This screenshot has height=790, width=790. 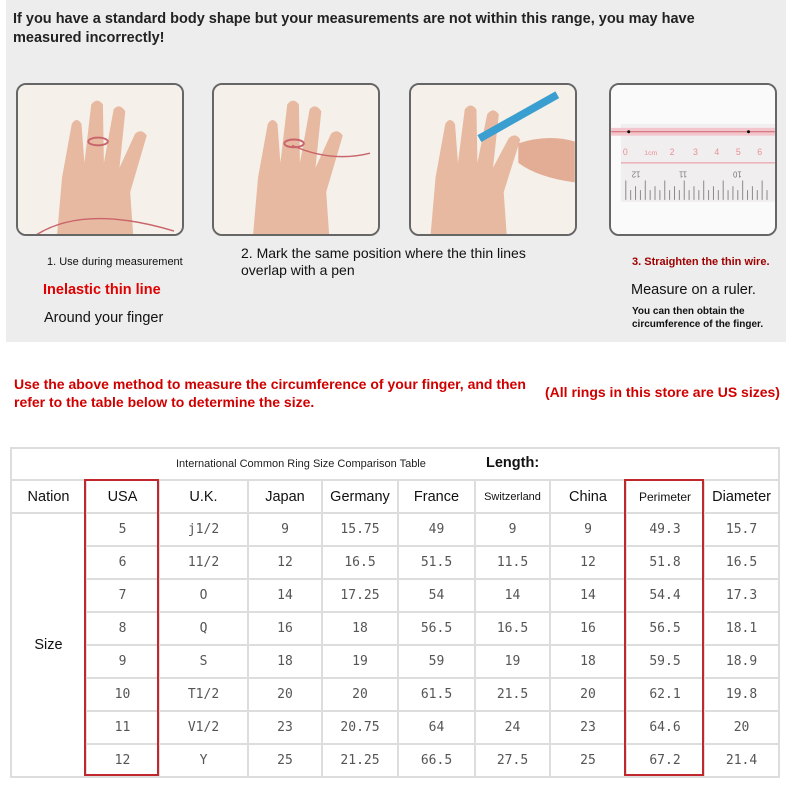 What do you see at coordinates (203, 661) in the screenshot?
I see `table-cell: S` at bounding box center [203, 661].